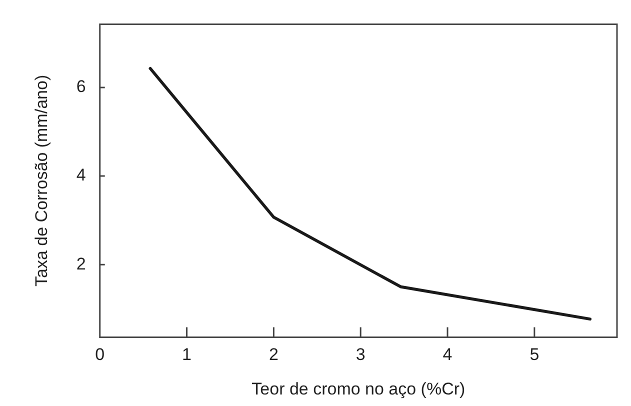 Image resolution: width=631 pixels, height=406 pixels. What do you see at coordinates (535, 354) in the screenshot?
I see `x-tick-label: 5` at bounding box center [535, 354].